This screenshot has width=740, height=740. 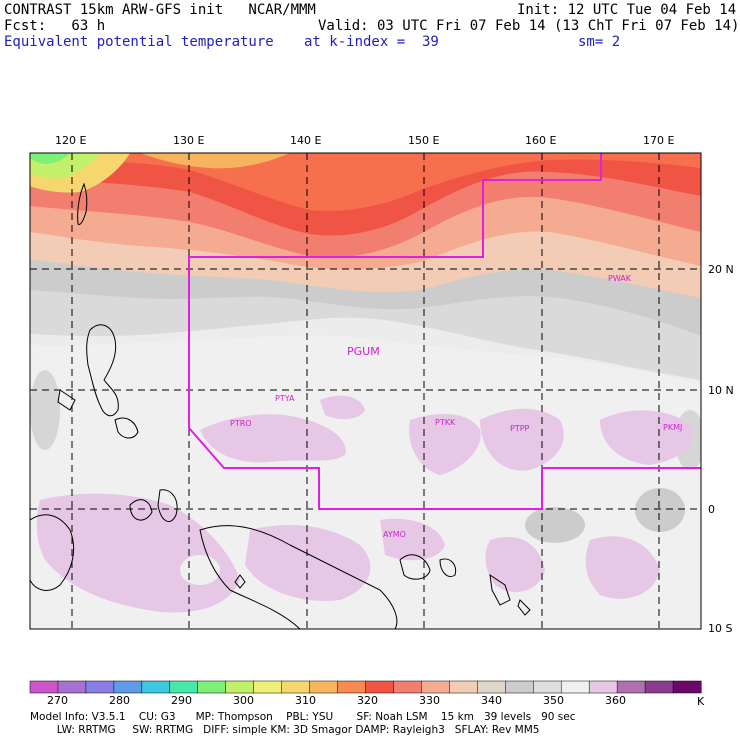 I want to click on init-time: Init: 12 UTC Tue 04 Feb 14, so click(x=627, y=10).